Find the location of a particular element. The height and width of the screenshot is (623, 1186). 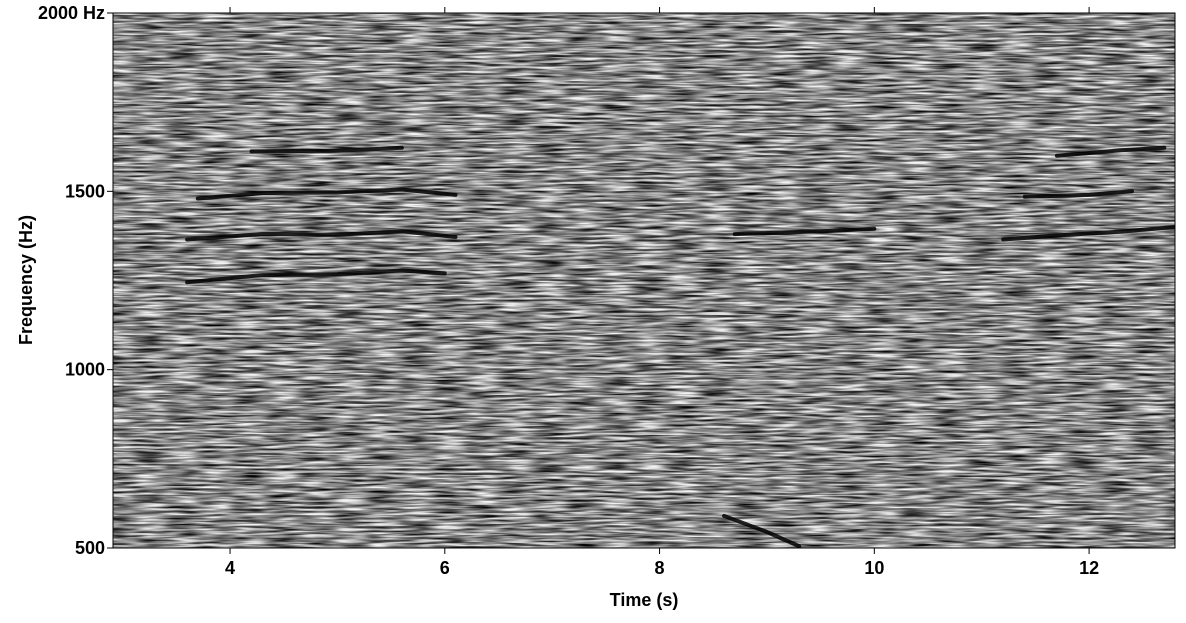

y-tick-label: 500 is located at coordinates (90, 548).